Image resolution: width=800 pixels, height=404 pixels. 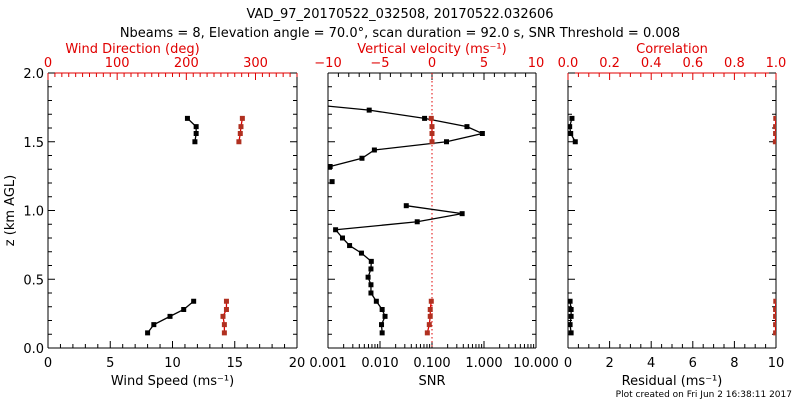 I want to click on top-tick-label: −10, so click(x=327, y=63).